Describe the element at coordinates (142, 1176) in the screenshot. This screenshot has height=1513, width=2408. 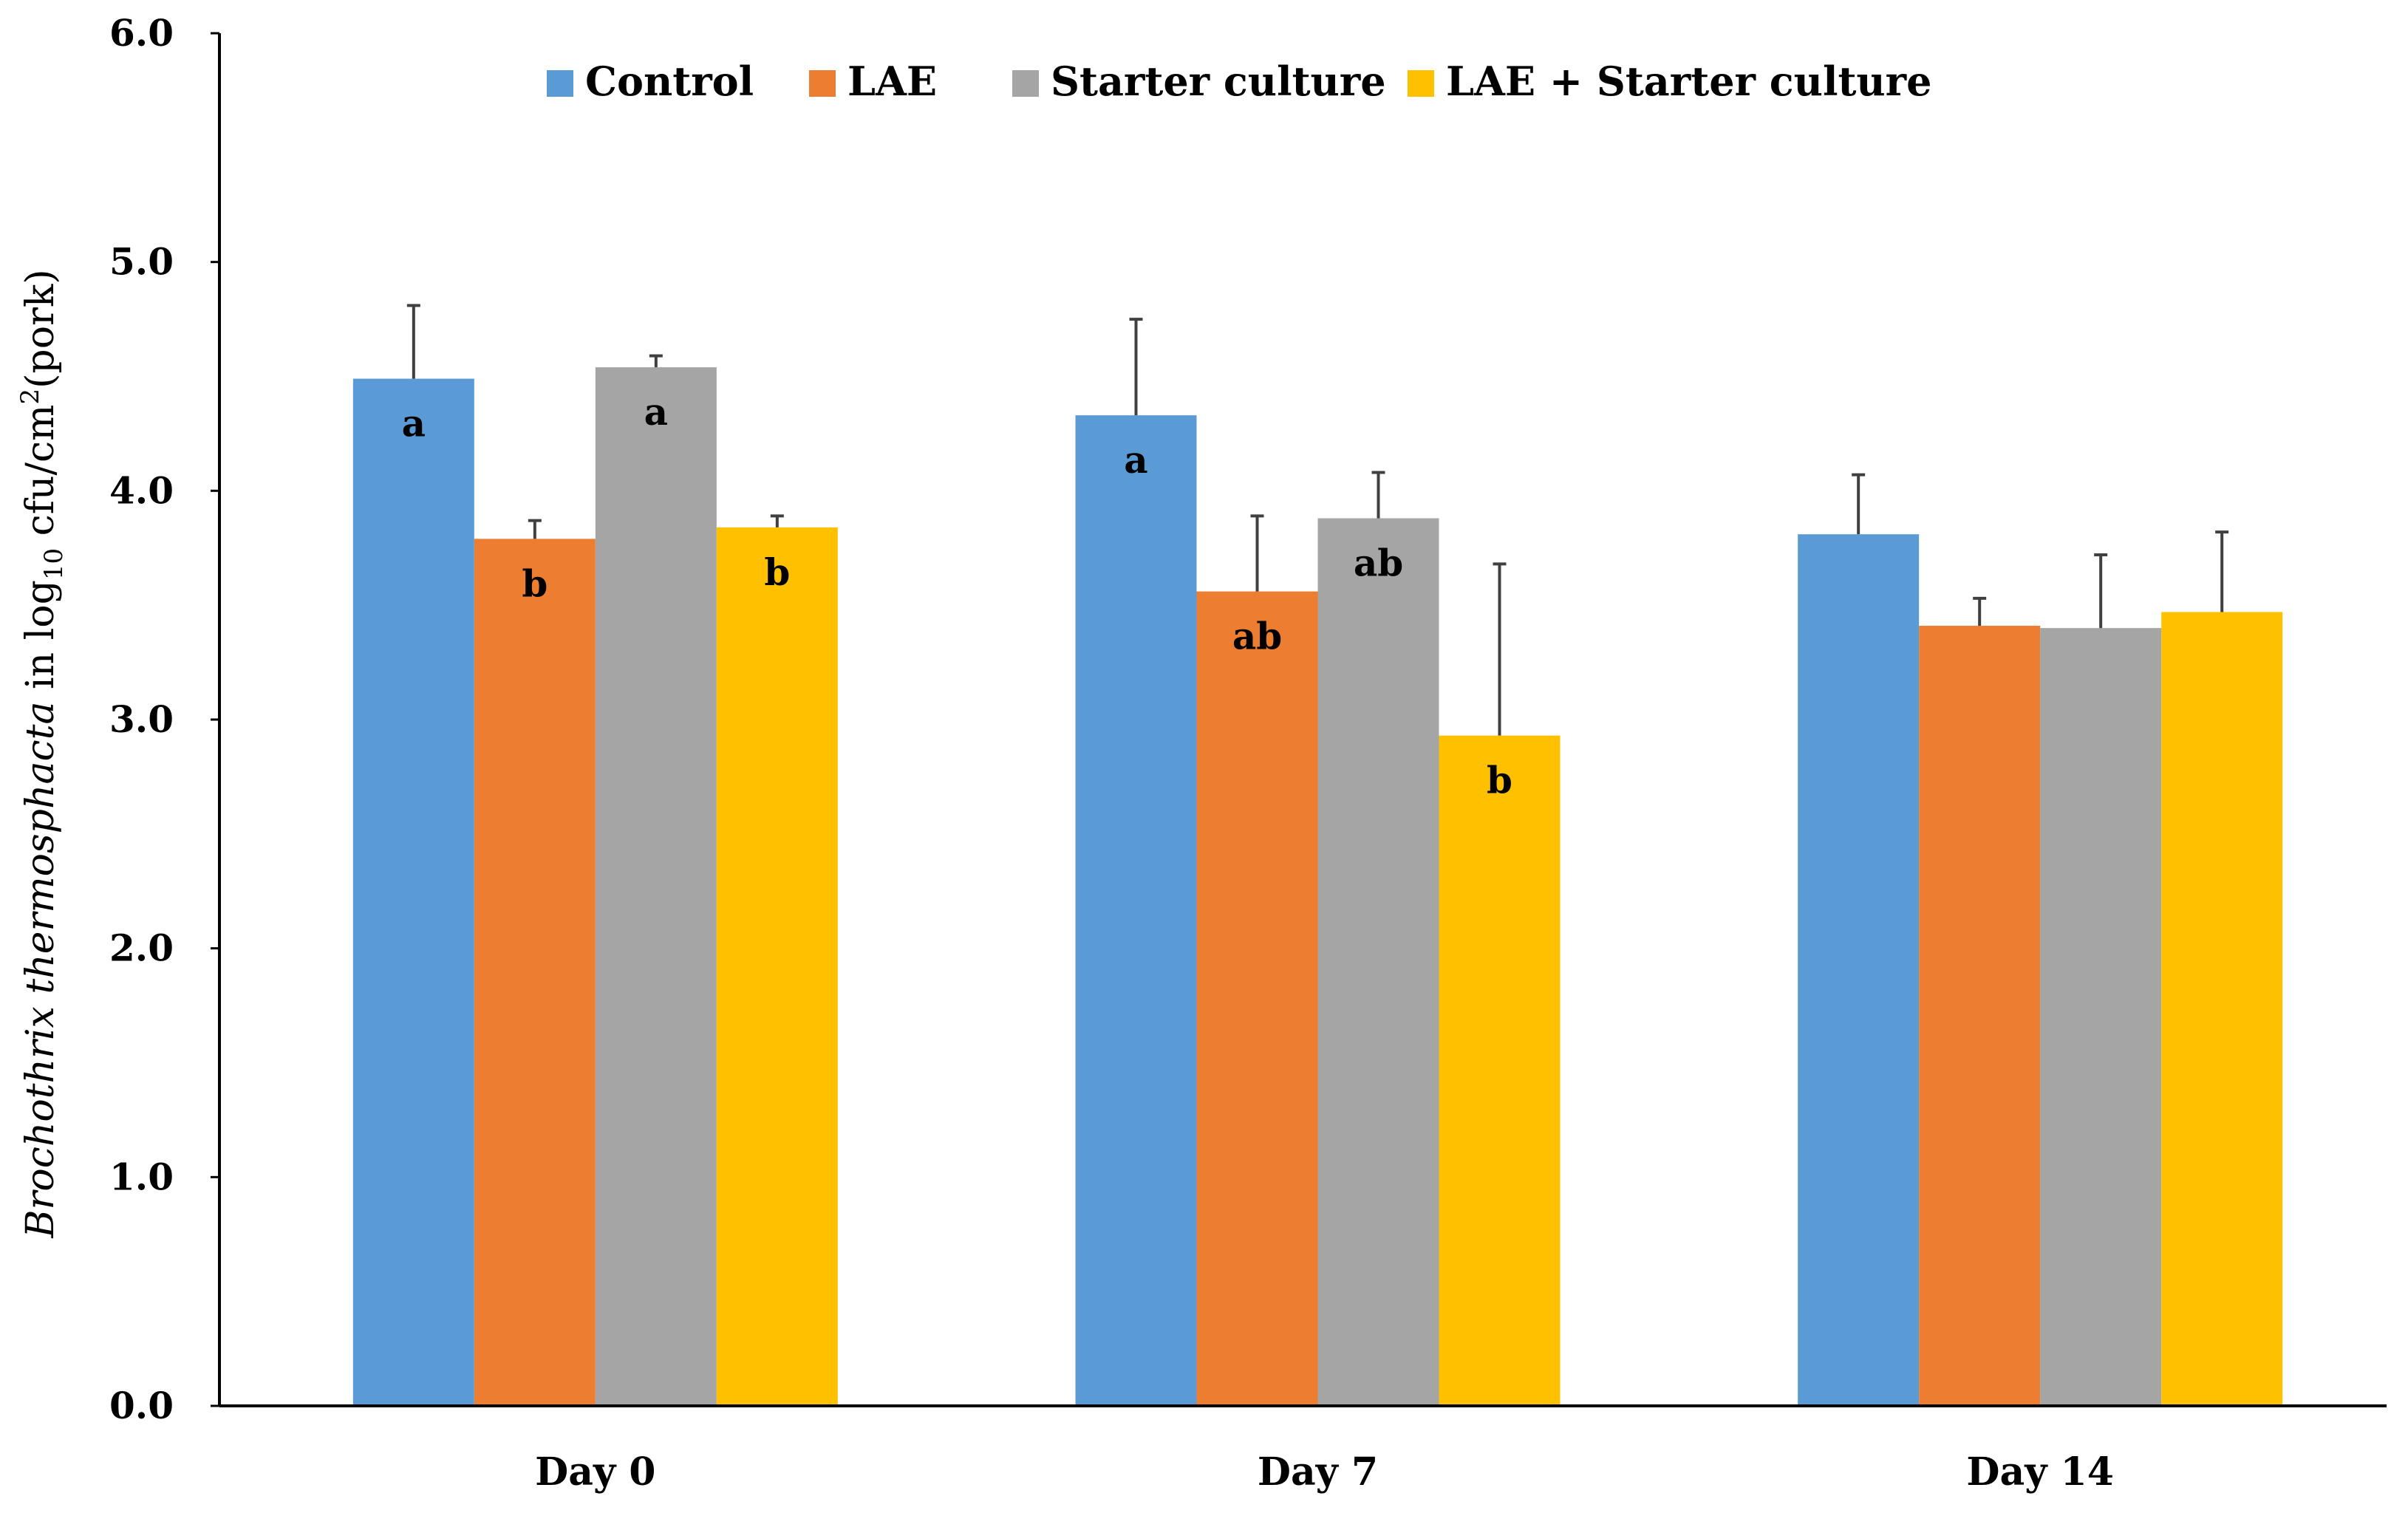
I see `y-tick-label-1: 1.0` at that location.